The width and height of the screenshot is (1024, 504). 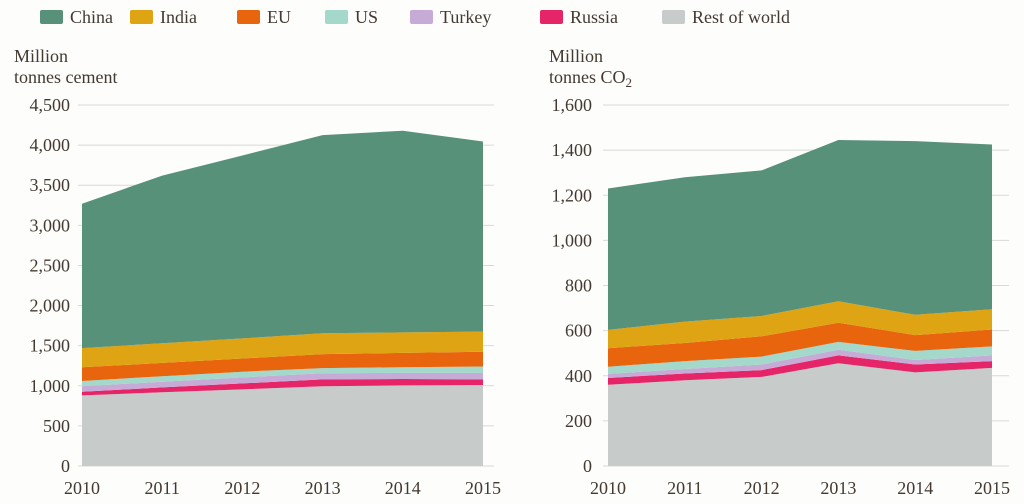 What do you see at coordinates (66, 66) in the screenshot?
I see `left-chart-axis-title: Million tonnes cement` at bounding box center [66, 66].